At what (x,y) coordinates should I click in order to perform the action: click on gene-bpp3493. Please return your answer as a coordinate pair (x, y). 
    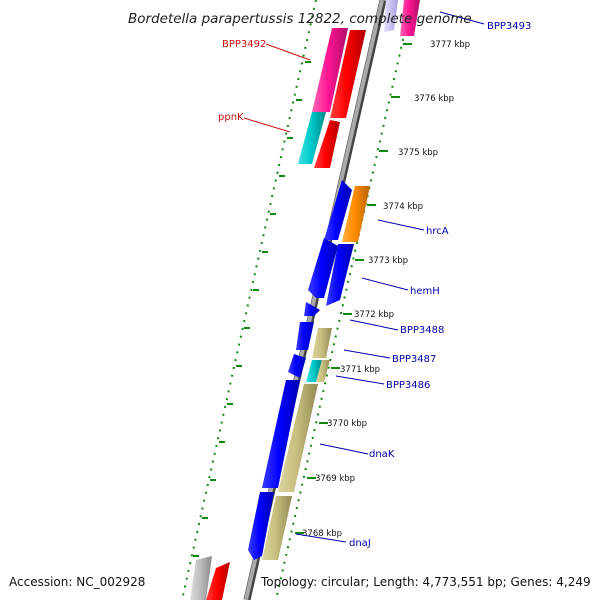
    Looking at the image, I should click on (410, 18).